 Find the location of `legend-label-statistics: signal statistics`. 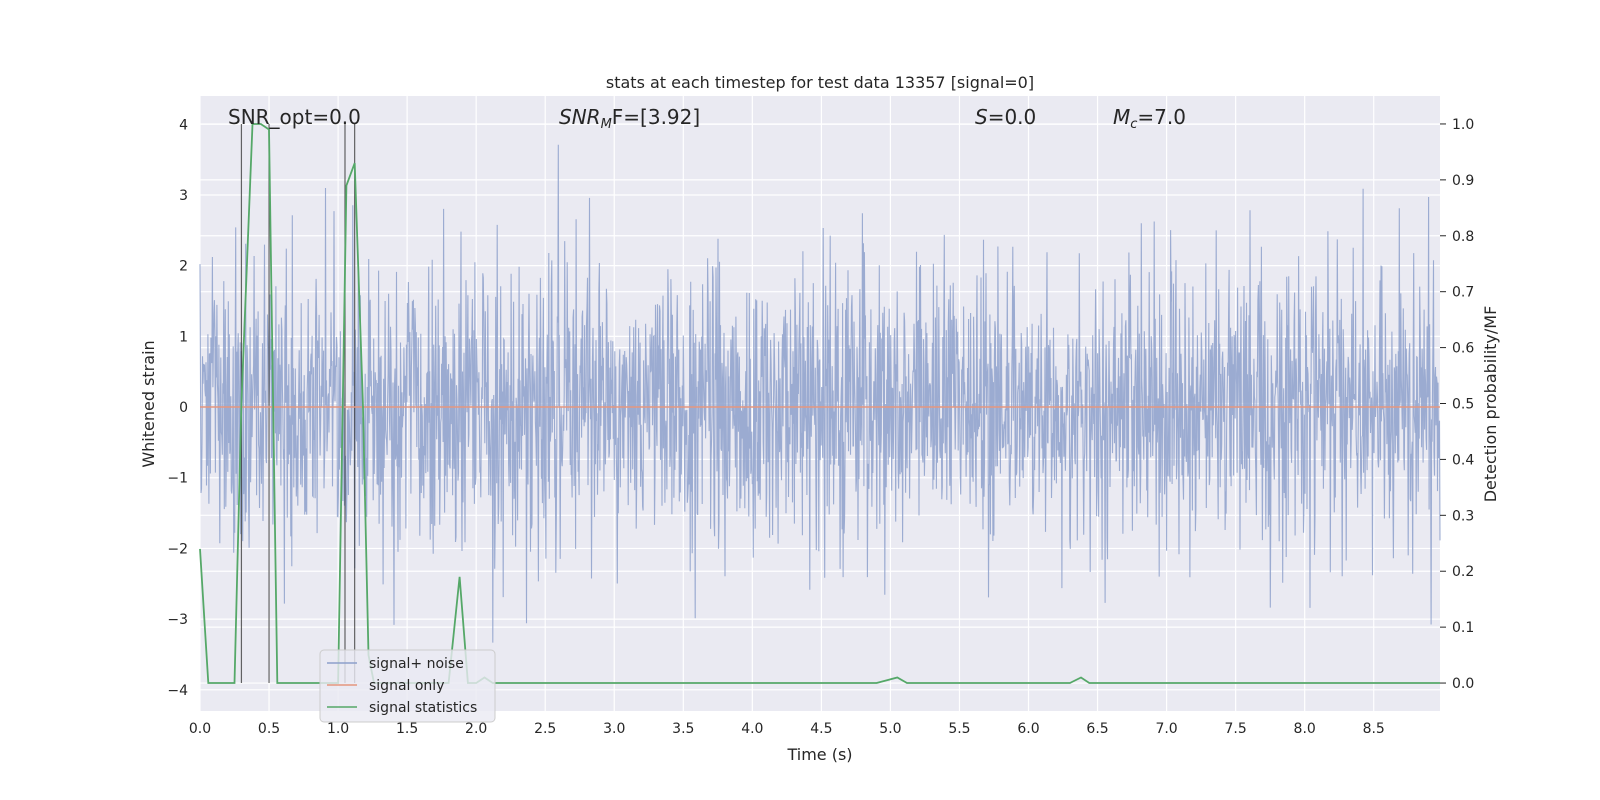

legend-label-statistics: signal statistics is located at coordinates (423, 708).